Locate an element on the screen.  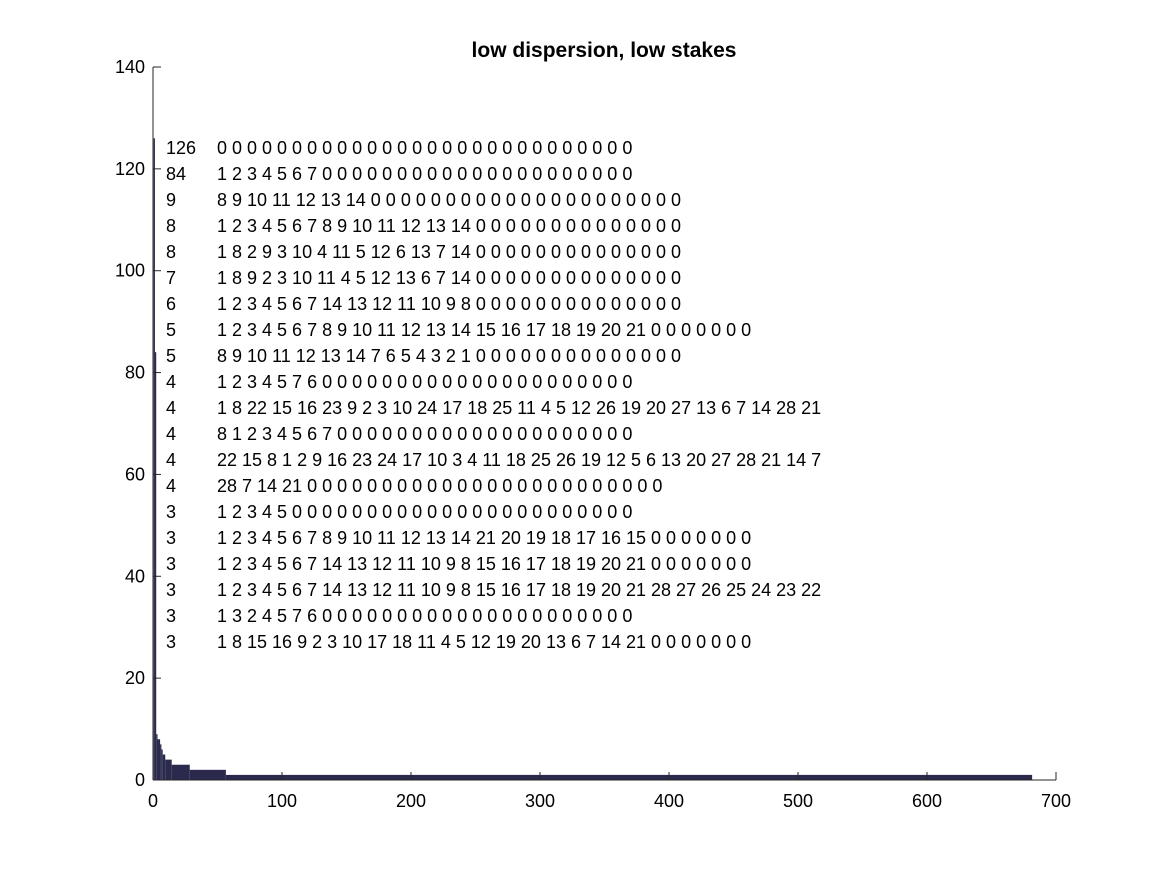
y-tick-label: 60 is located at coordinates (135, 474).